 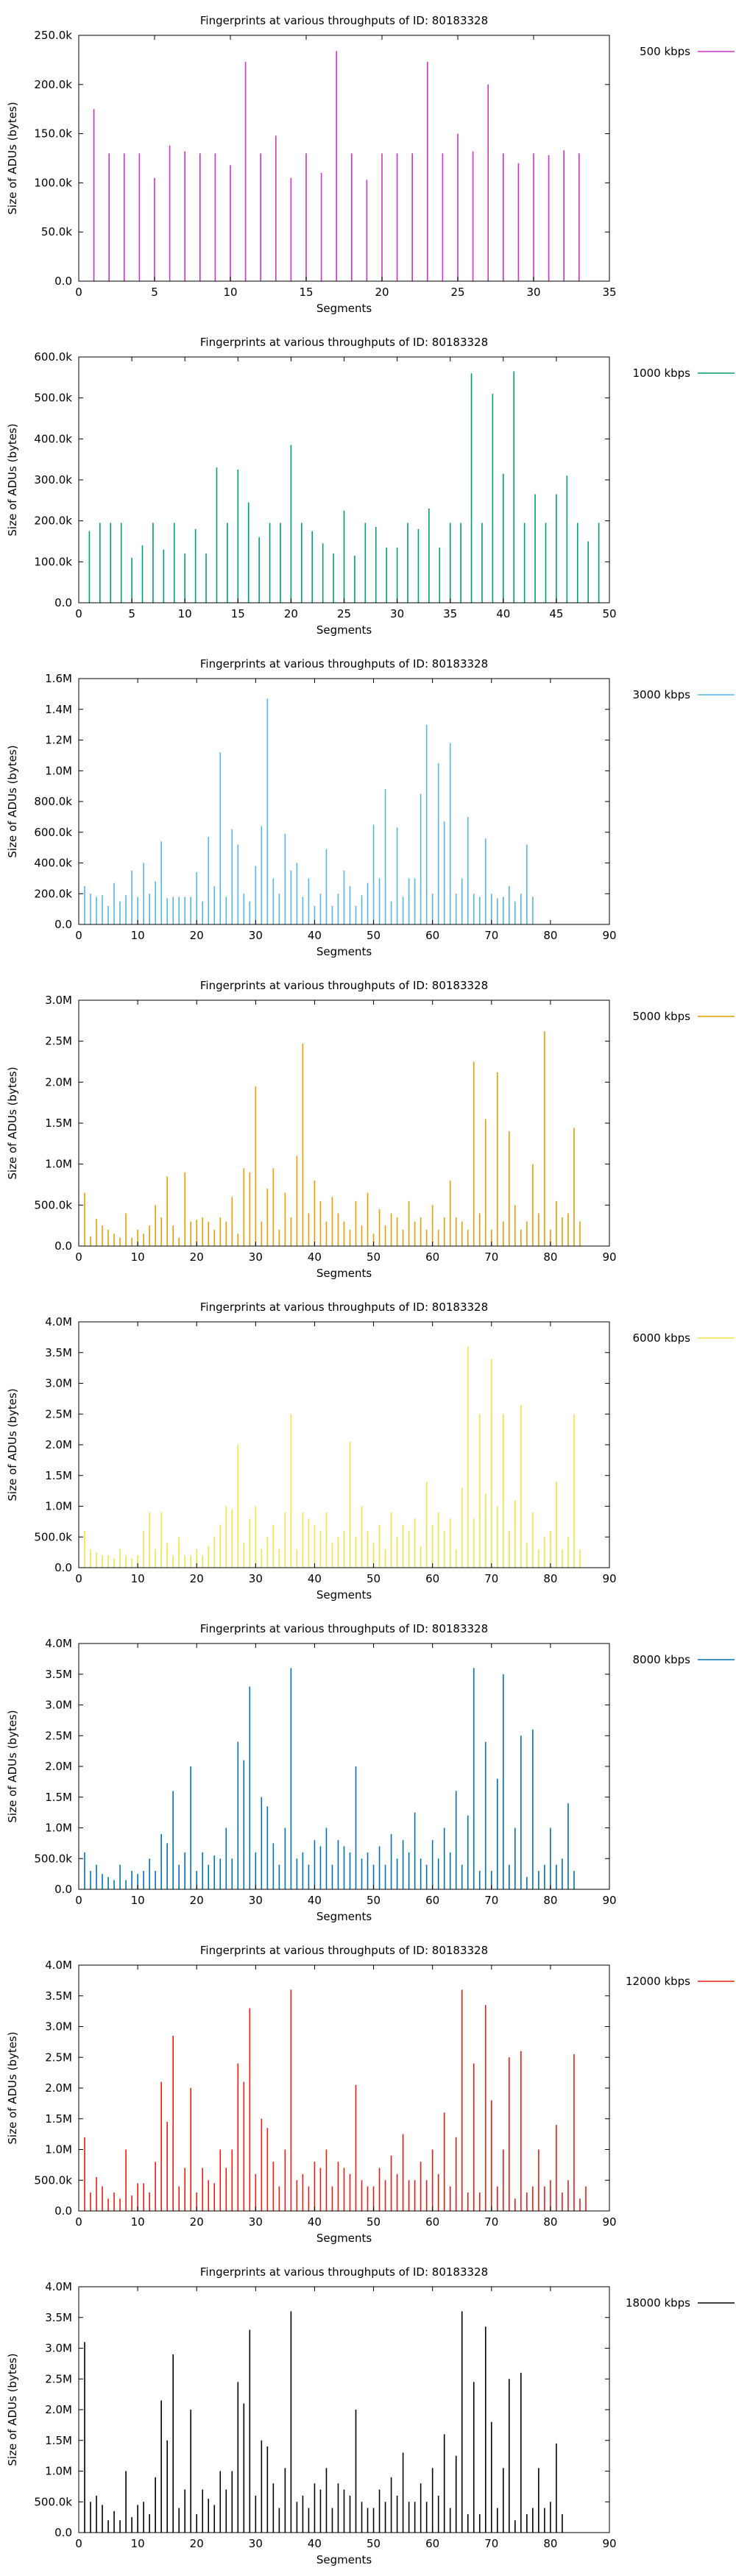 What do you see at coordinates (658, 2303) in the screenshot?
I see `legend-label: 18000 kbps` at bounding box center [658, 2303].